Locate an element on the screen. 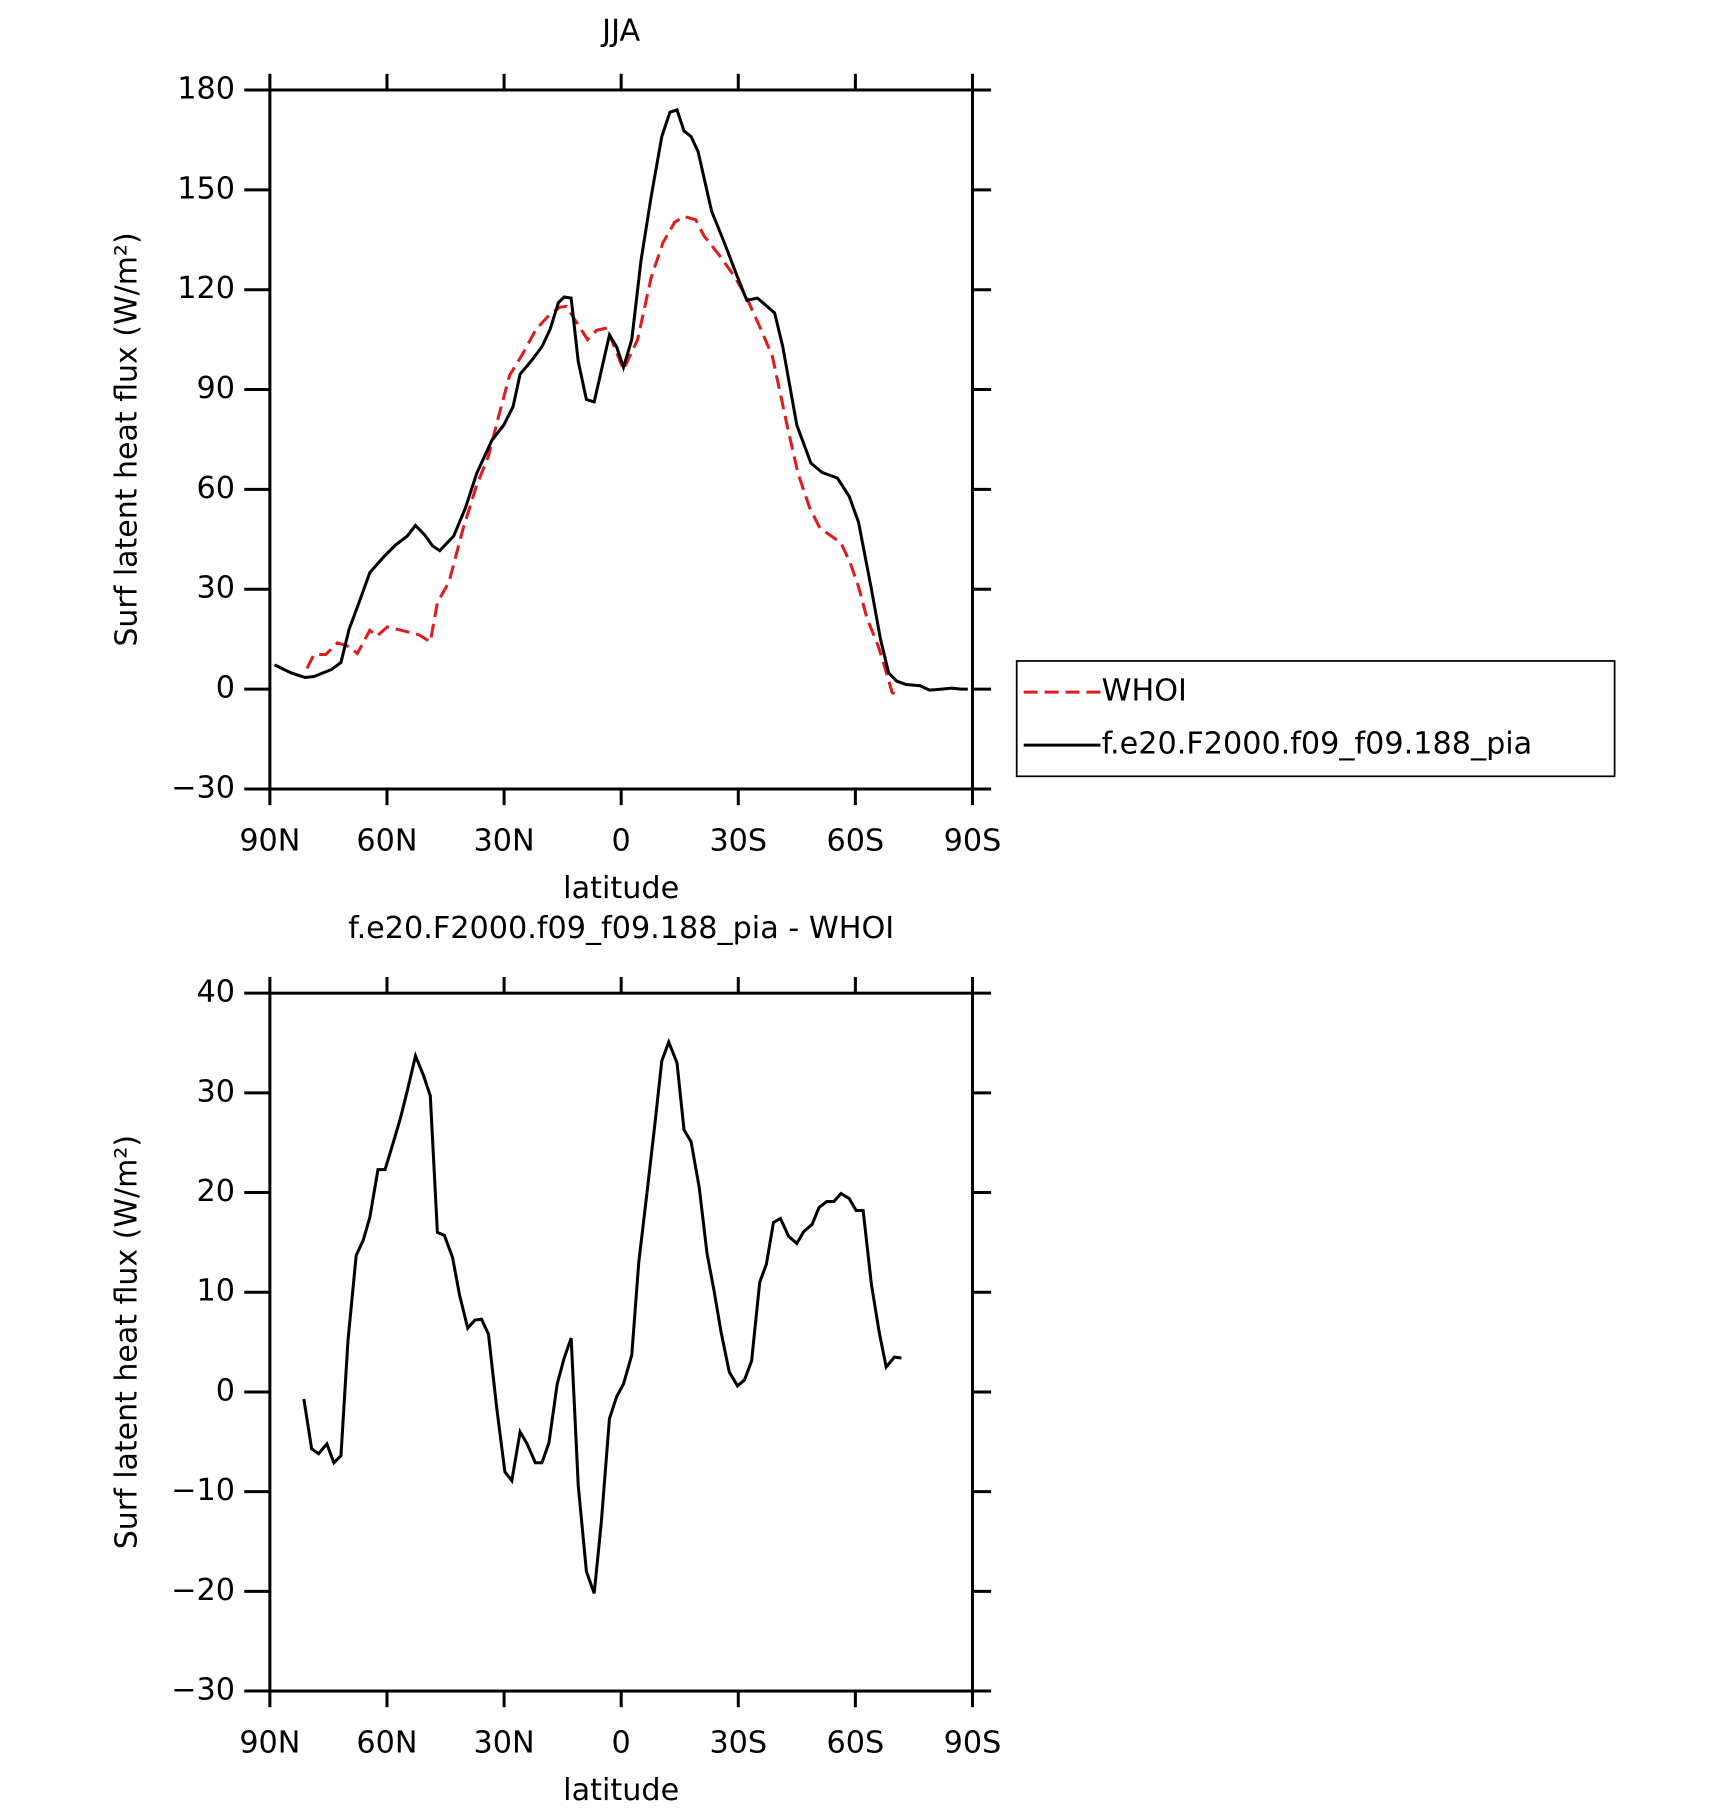 The height and width of the screenshot is (1811, 1710). y-tick-label: 10 is located at coordinates (215, 1291).